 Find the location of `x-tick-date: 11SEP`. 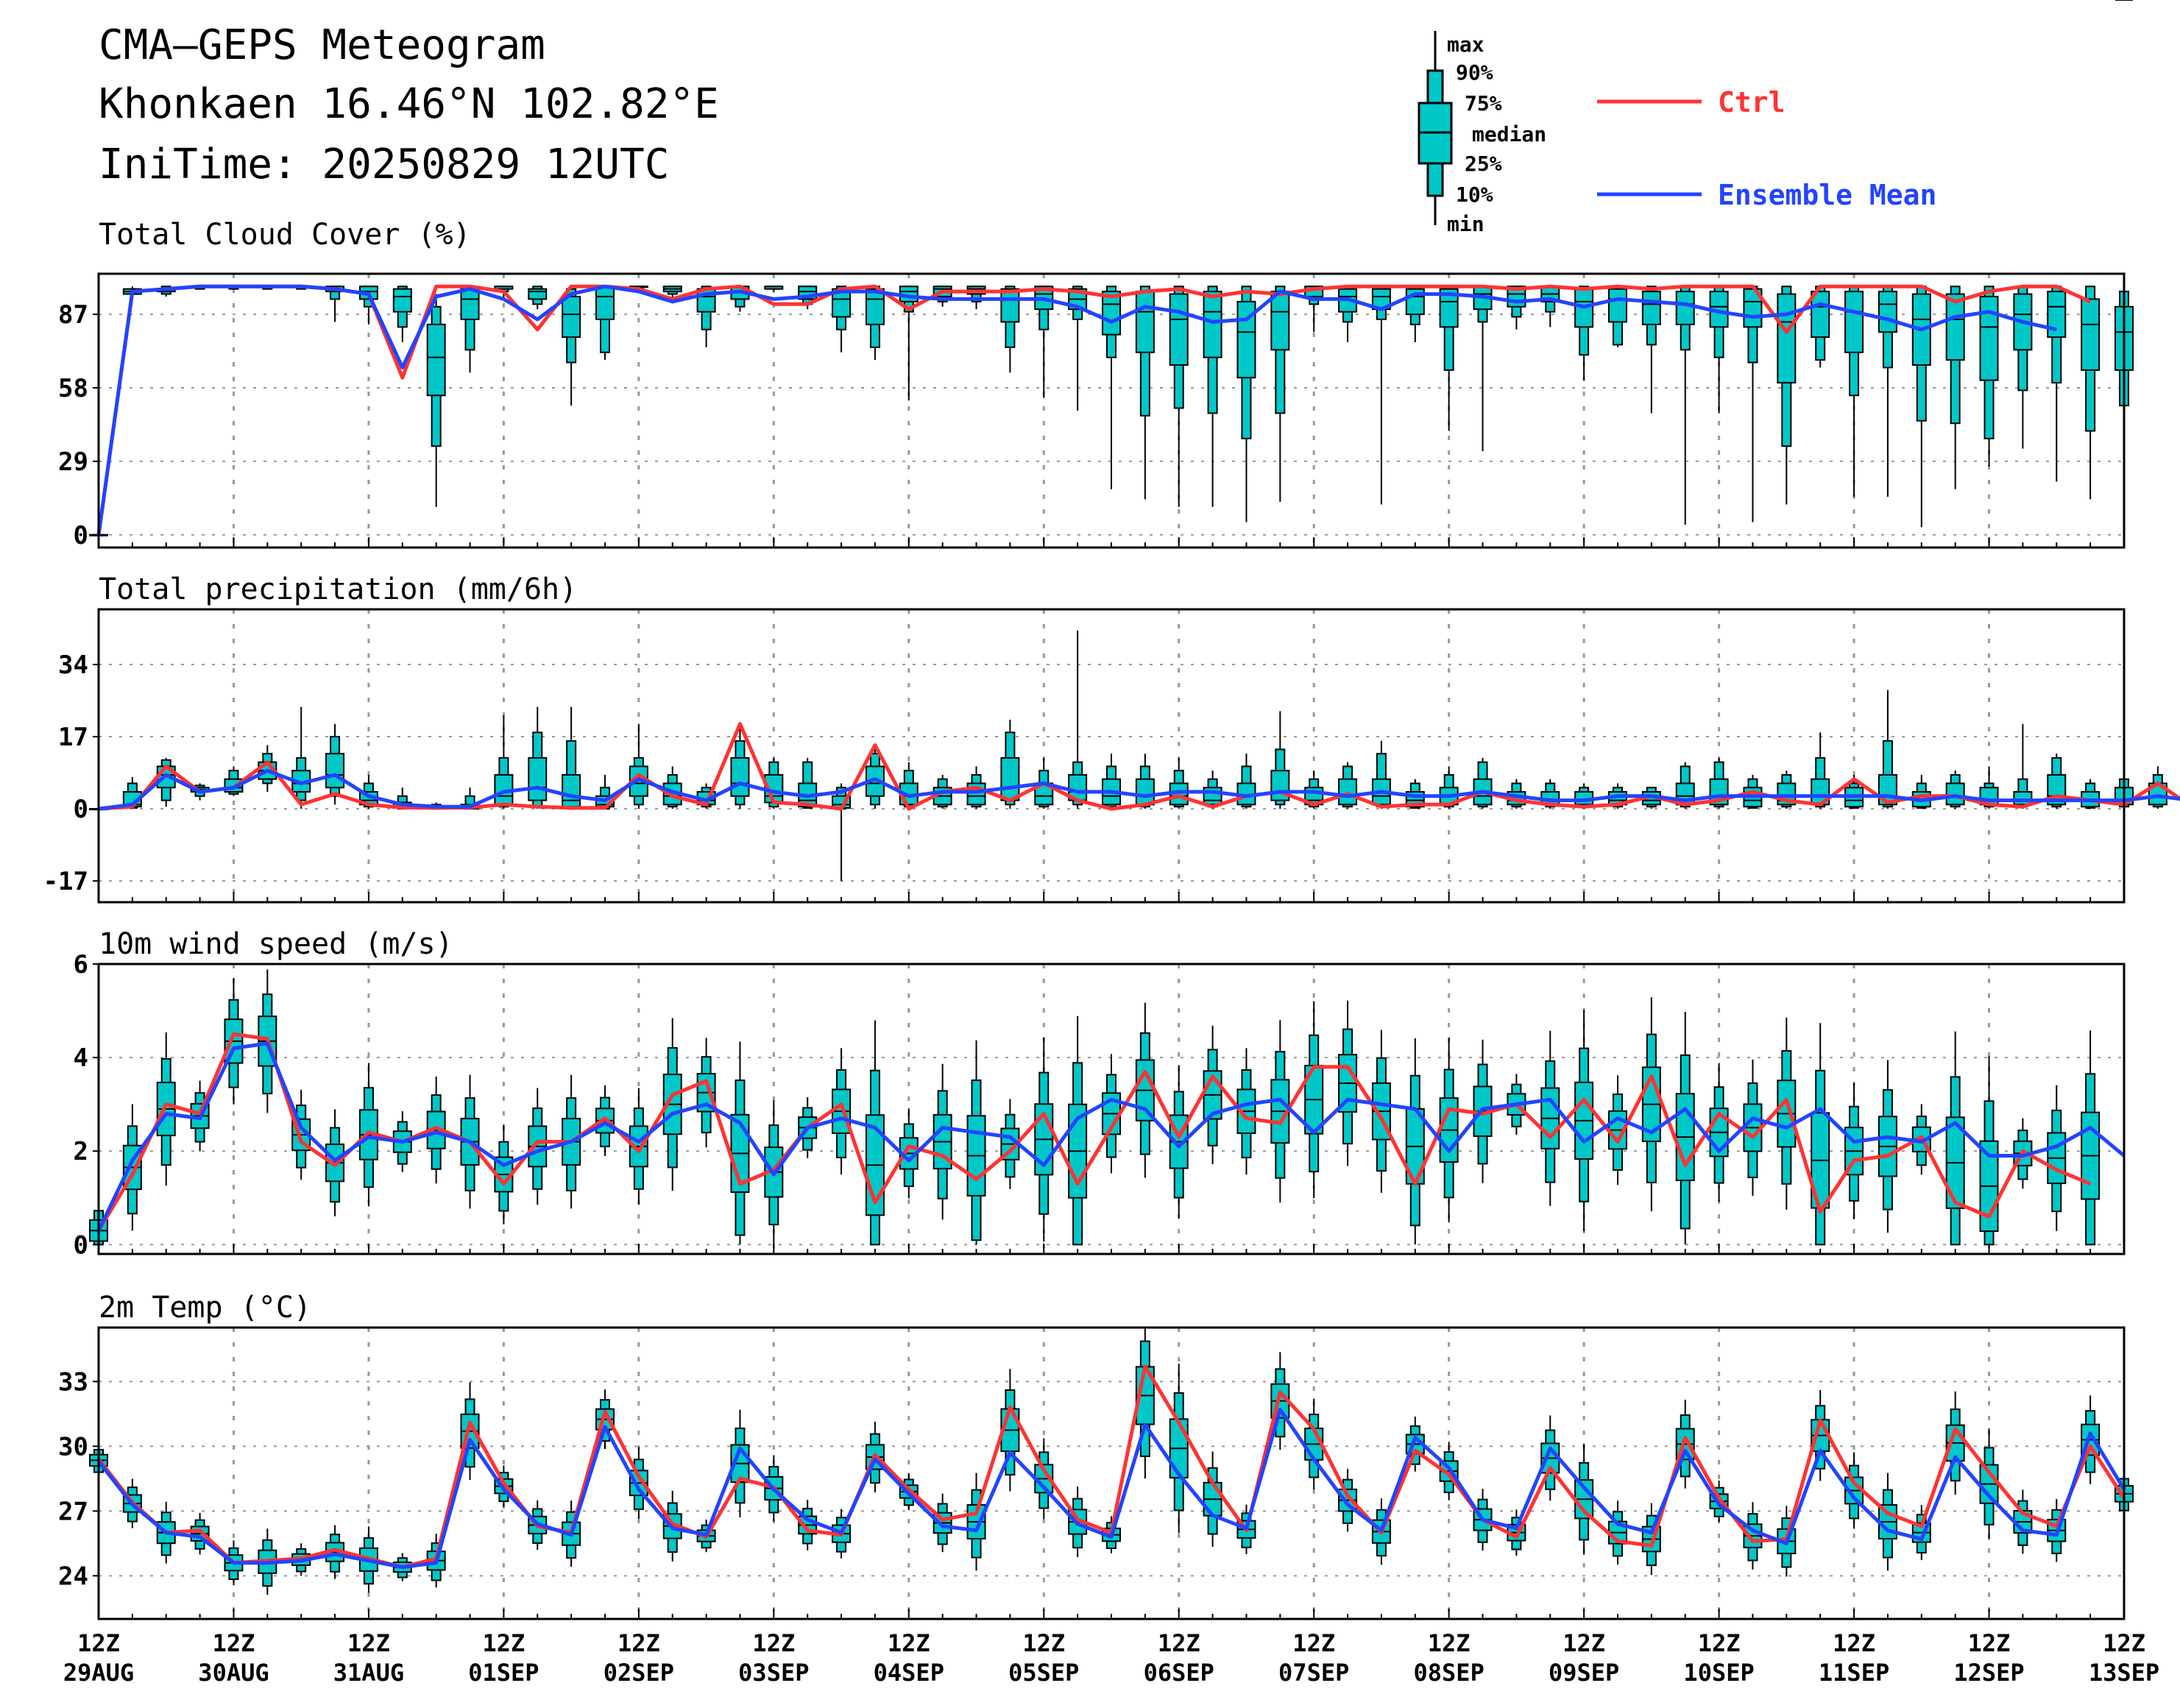

x-tick-date: 11SEP is located at coordinates (1854, 1673).